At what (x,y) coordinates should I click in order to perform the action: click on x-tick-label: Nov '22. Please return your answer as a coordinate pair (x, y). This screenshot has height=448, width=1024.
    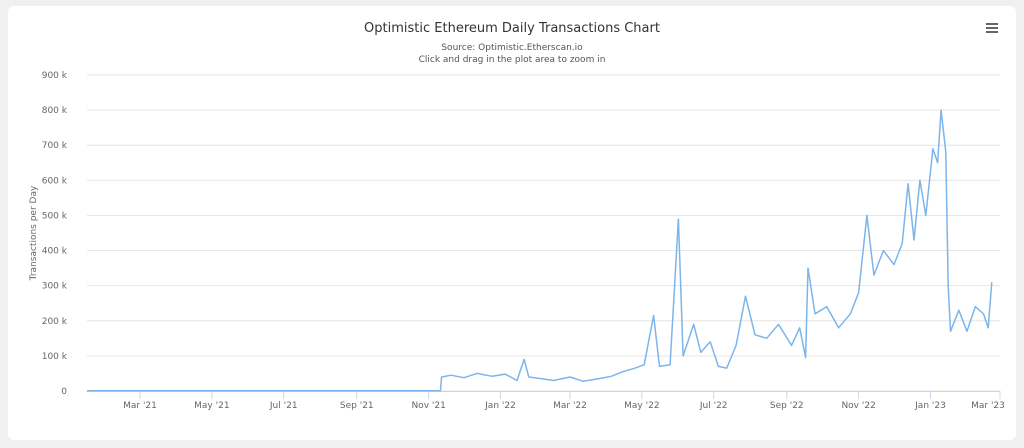
    Looking at the image, I should click on (858, 406).